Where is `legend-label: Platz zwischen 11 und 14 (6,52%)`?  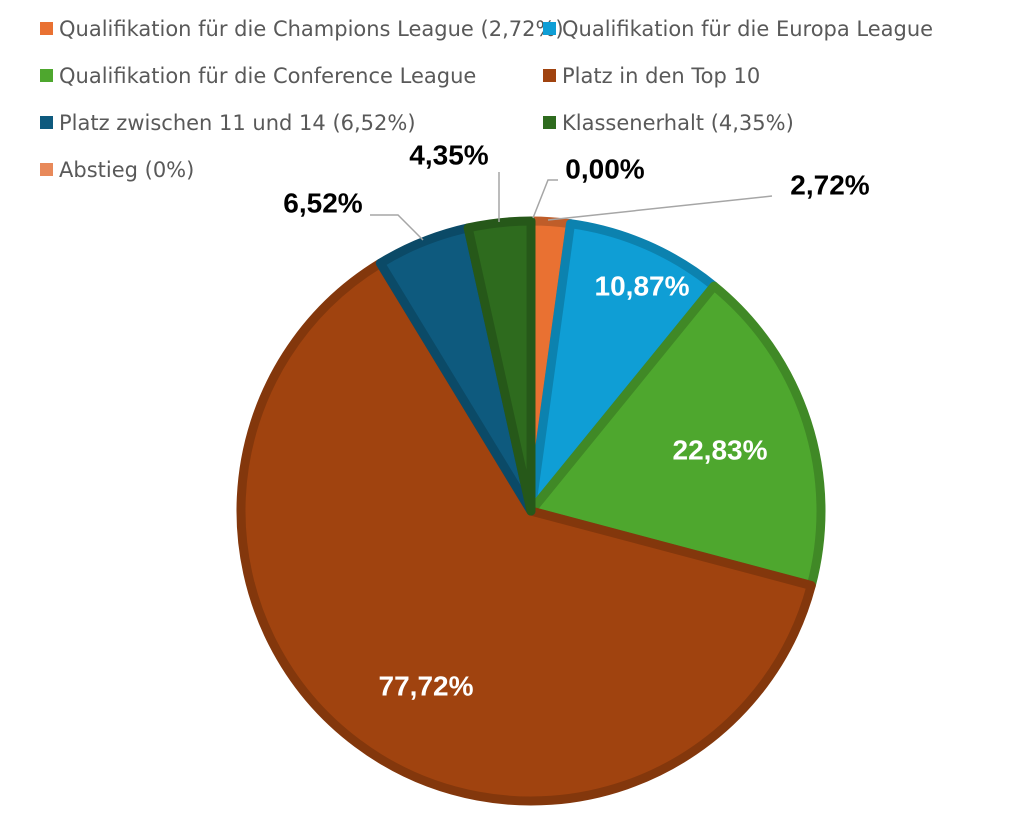
legend-label: Platz zwischen 11 und 14 (6,52%) is located at coordinates (237, 123).